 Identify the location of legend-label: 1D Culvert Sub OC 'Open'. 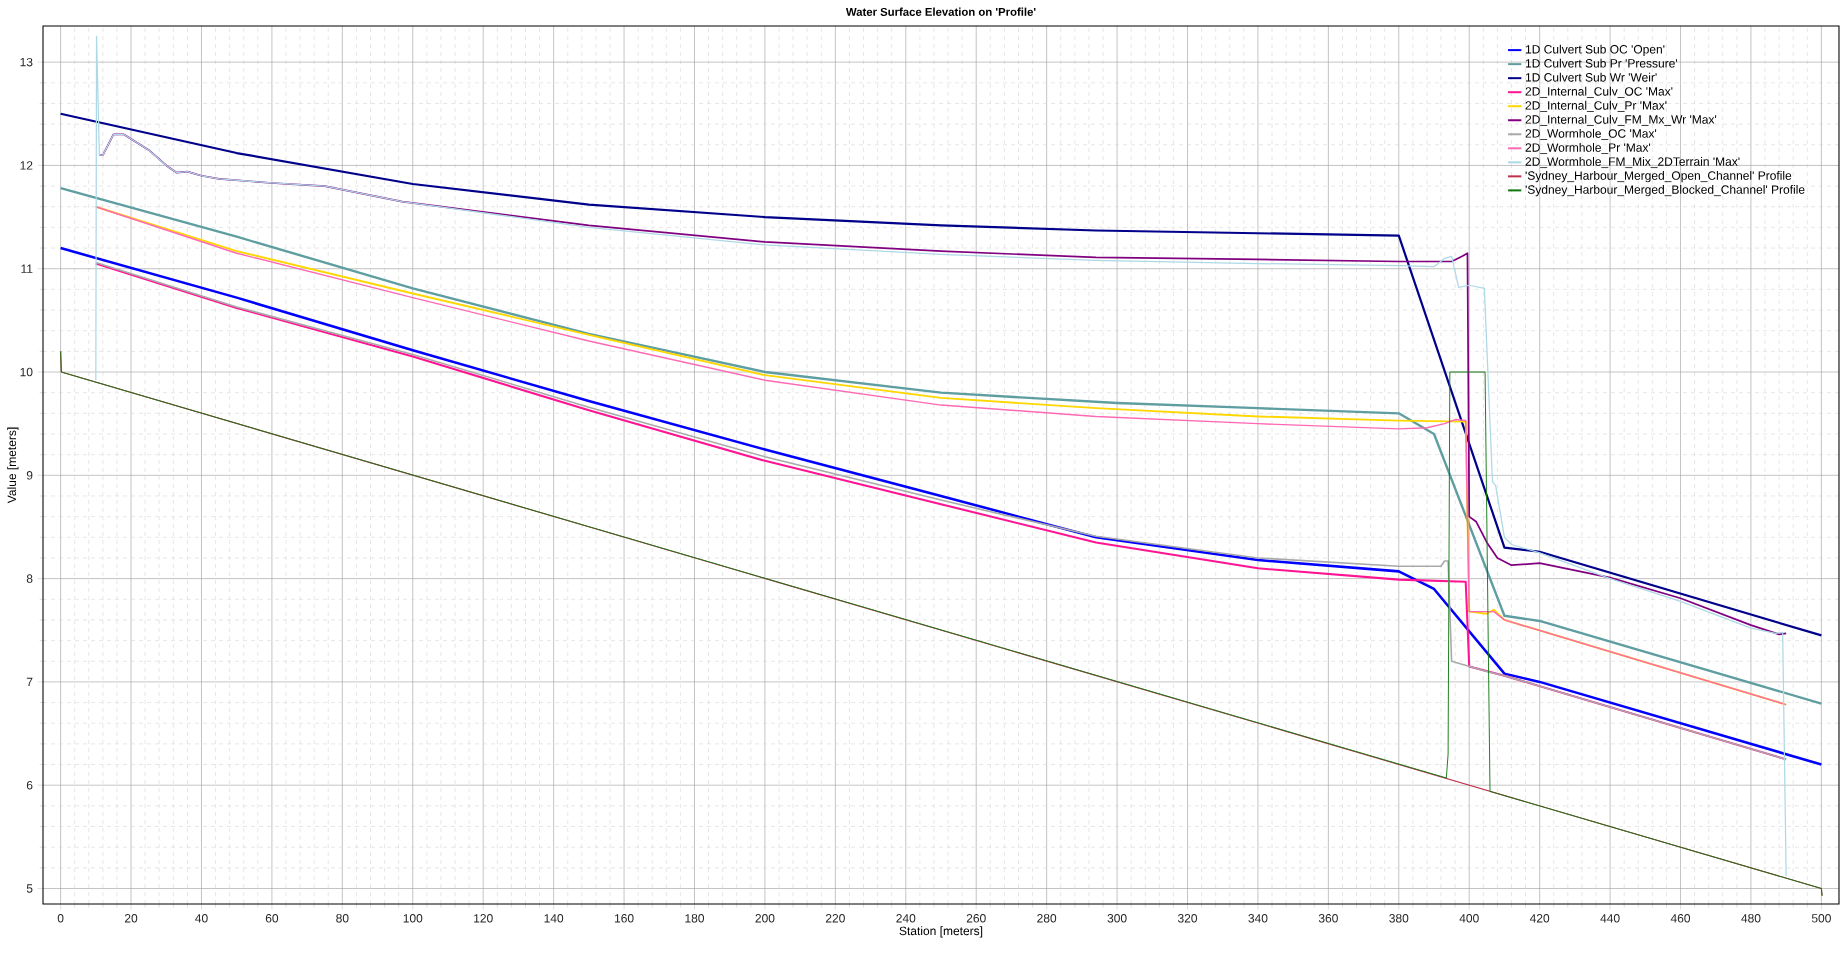
(1595, 50).